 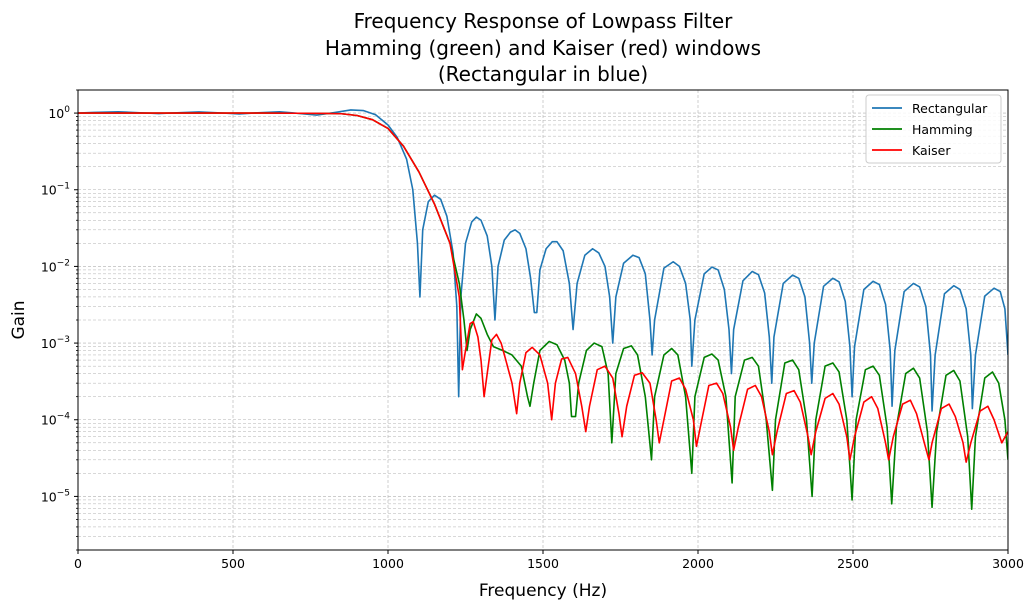 What do you see at coordinates (698, 563) in the screenshot?
I see `x-tick-label: 2000` at bounding box center [698, 563].